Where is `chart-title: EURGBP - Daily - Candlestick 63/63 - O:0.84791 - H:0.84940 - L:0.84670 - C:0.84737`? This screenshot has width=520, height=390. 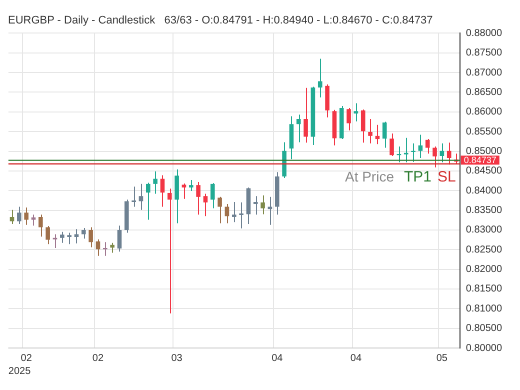
chart-title: EURGBP - Daily - Candlestick 63/63 - O:0.84791 - H:0.84940 - L:0.84670 - C:0.84737 is located at coordinates (220, 20).